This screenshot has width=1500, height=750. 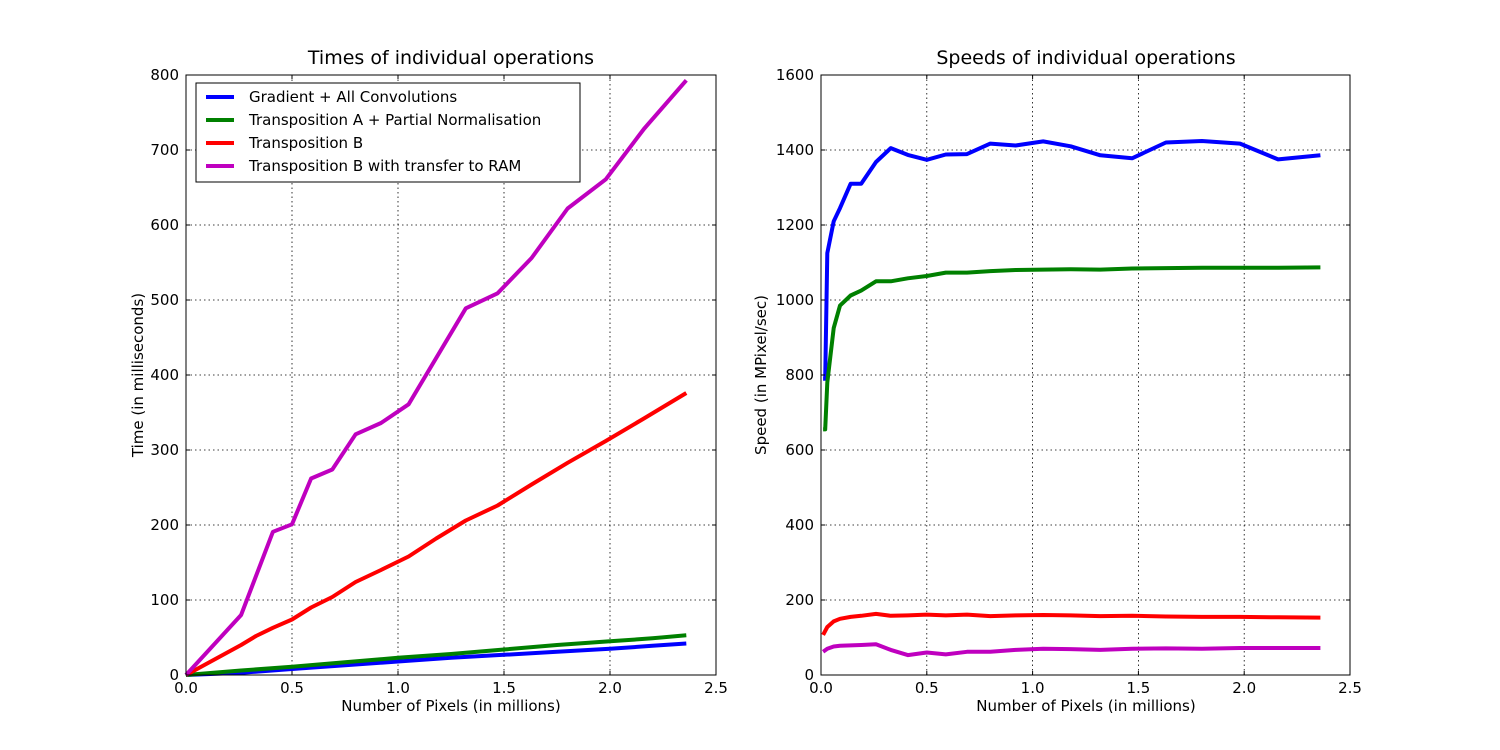 I want to click on speeds-x-tick-label: 2.5, so click(x=1350, y=688).